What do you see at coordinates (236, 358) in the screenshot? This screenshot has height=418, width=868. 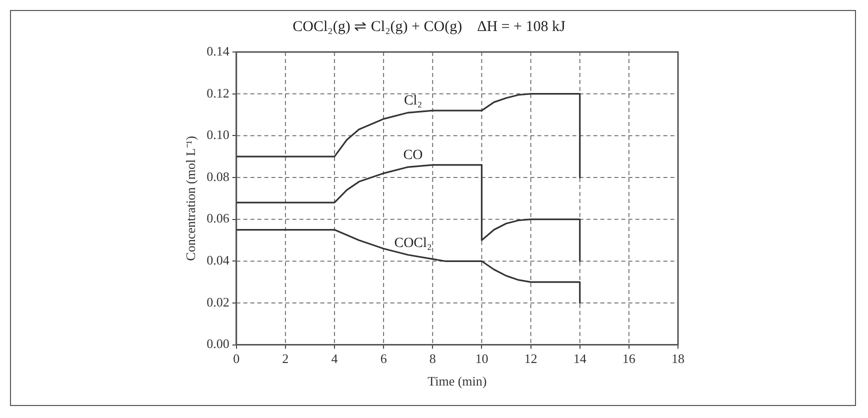 I see `x-tick-label: 0` at bounding box center [236, 358].